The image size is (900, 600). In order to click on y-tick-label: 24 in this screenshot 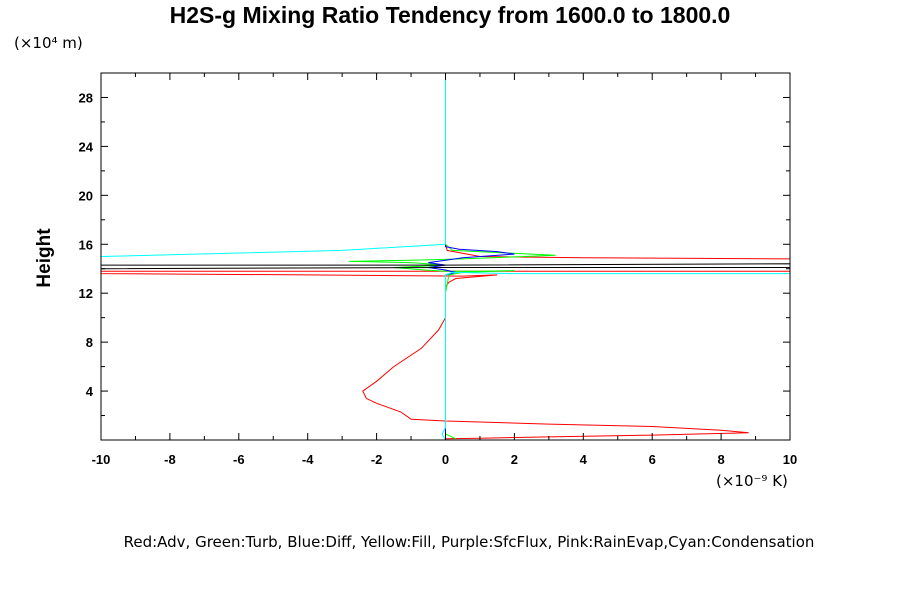, I will do `click(86, 146)`.